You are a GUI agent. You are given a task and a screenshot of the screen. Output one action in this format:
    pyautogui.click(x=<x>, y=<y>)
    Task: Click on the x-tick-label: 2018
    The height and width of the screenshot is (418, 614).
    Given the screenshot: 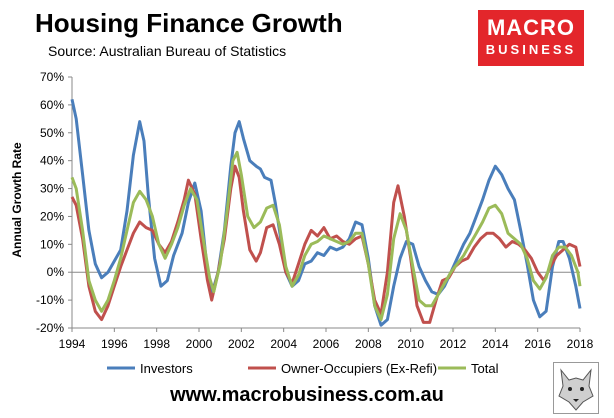 What is the action you would take?
    pyautogui.click(x=580, y=344)
    